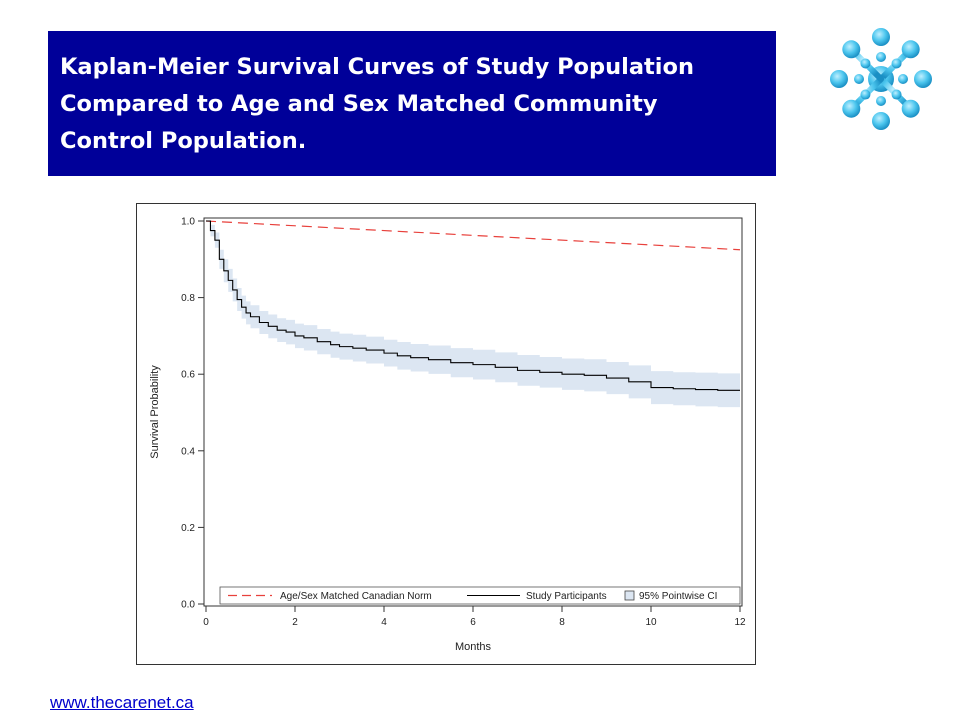  What do you see at coordinates (188, 222) in the screenshot?
I see `y-tick-label: 1.0` at bounding box center [188, 222].